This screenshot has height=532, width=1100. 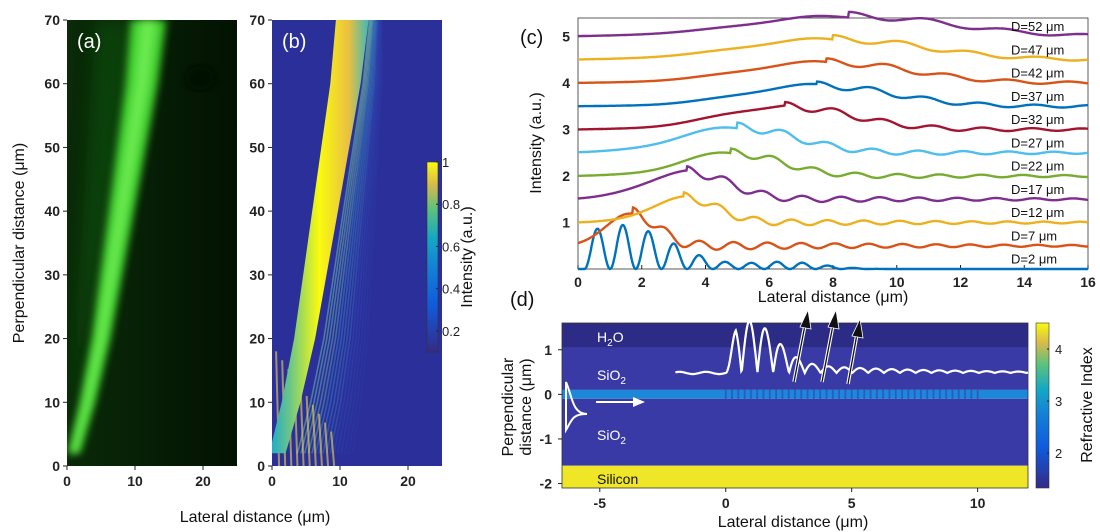 I want to click on panel-b-ytick-label: 40, so click(x=257, y=211).